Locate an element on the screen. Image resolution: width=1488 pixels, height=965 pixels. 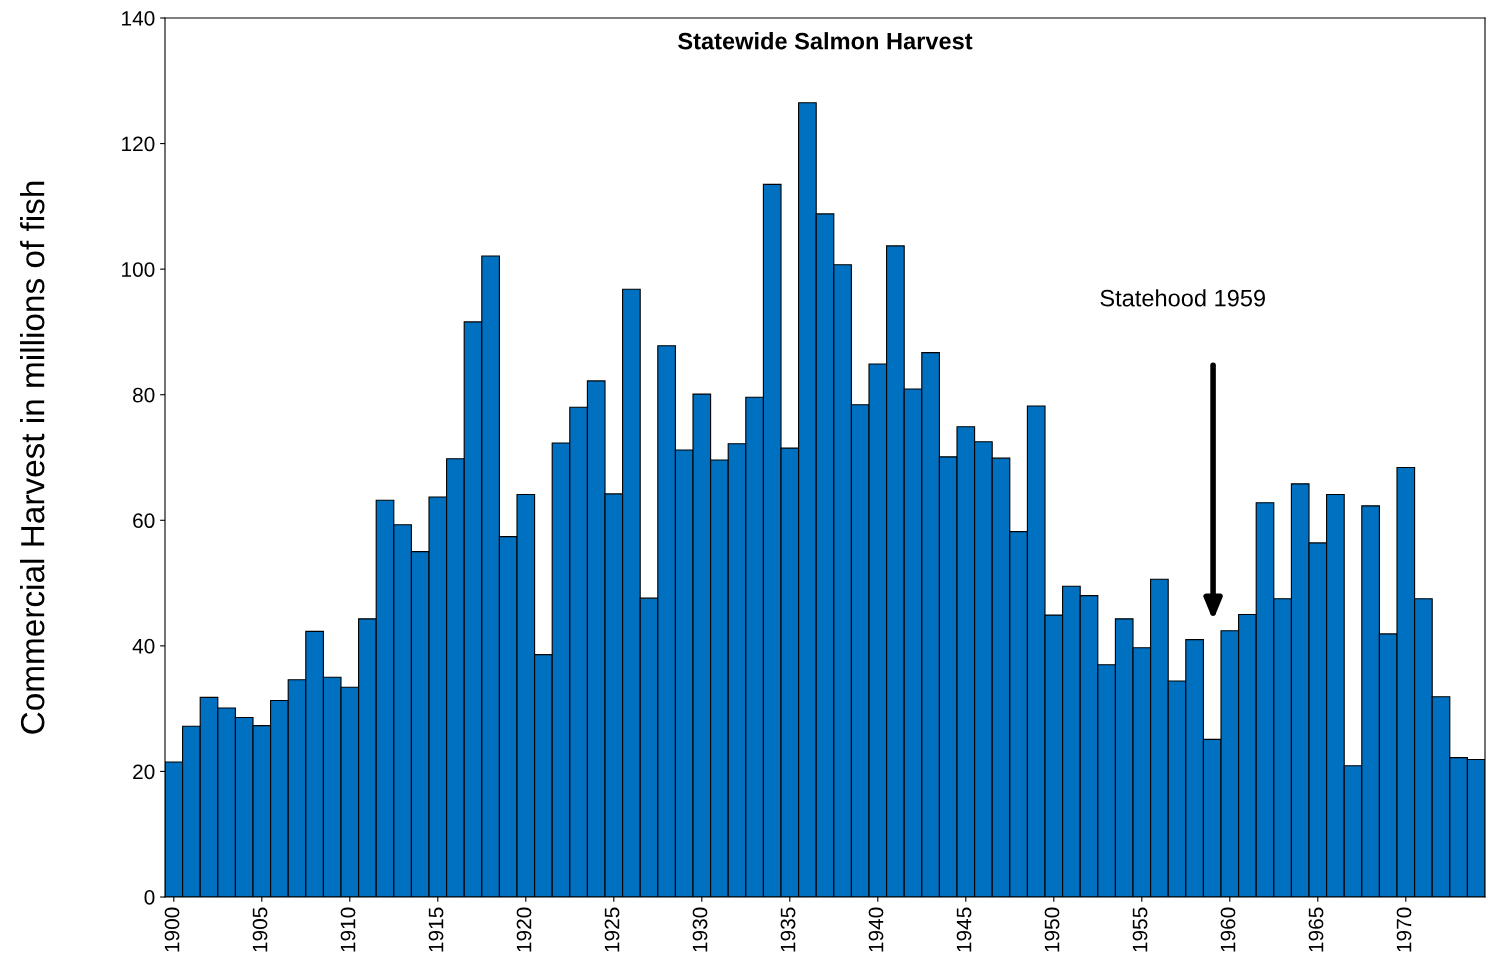
x-tick-label: 1960 is located at coordinates (1228, 929).